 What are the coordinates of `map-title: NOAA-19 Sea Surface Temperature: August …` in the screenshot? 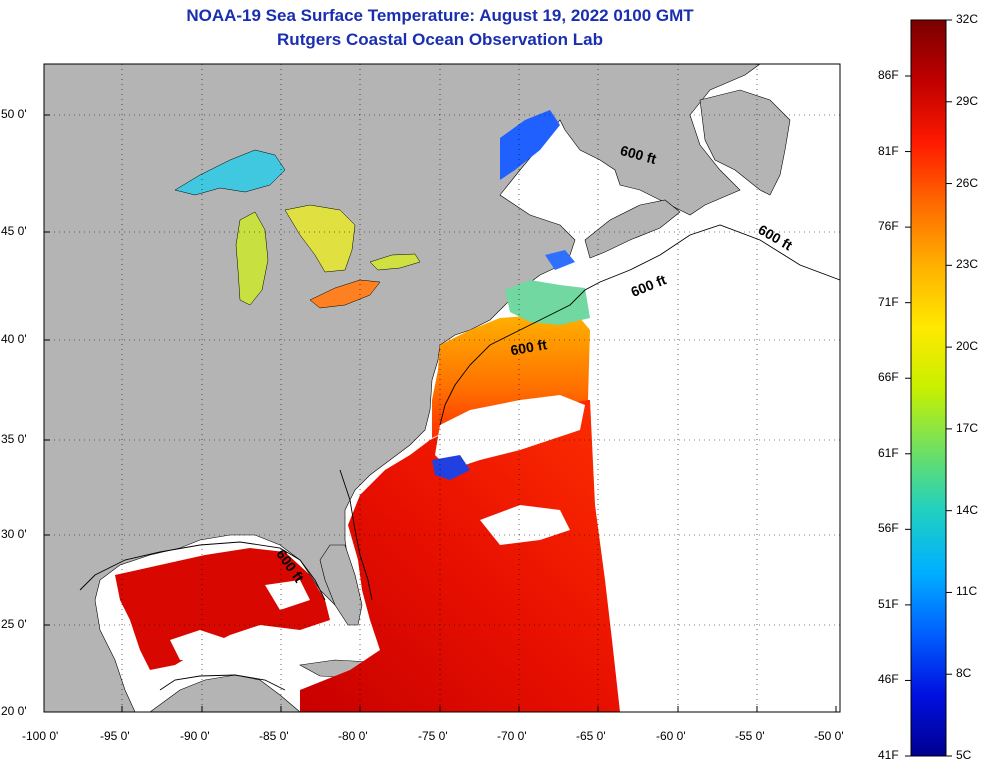 It's located at (440, 15).